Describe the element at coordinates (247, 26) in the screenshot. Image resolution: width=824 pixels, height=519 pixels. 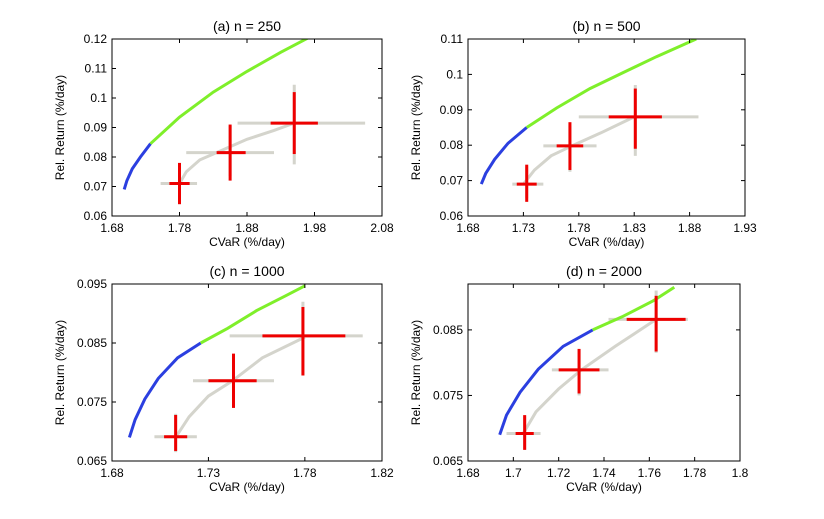
I see `chart-title: (a) n = 250` at that location.